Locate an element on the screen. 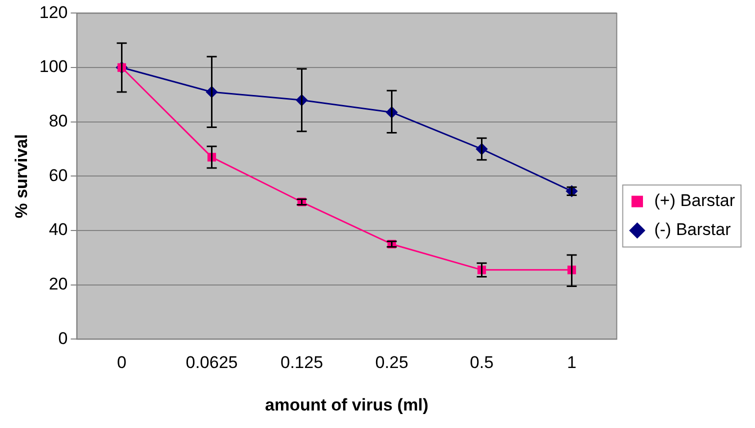 This screenshot has height=428, width=755. y-tick-label: 60 is located at coordinates (58, 175).